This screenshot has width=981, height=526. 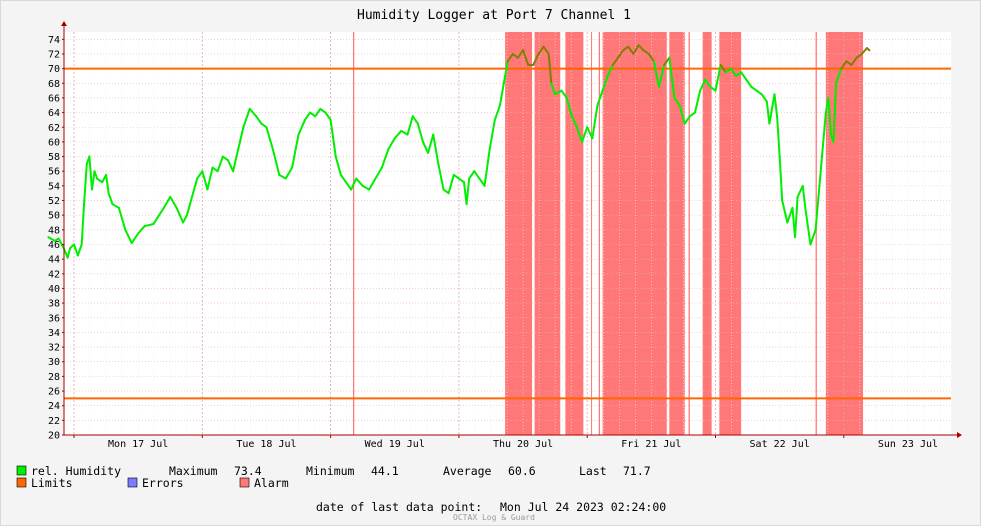 I want to click on y-tick-label: 70, so click(x=54, y=69).